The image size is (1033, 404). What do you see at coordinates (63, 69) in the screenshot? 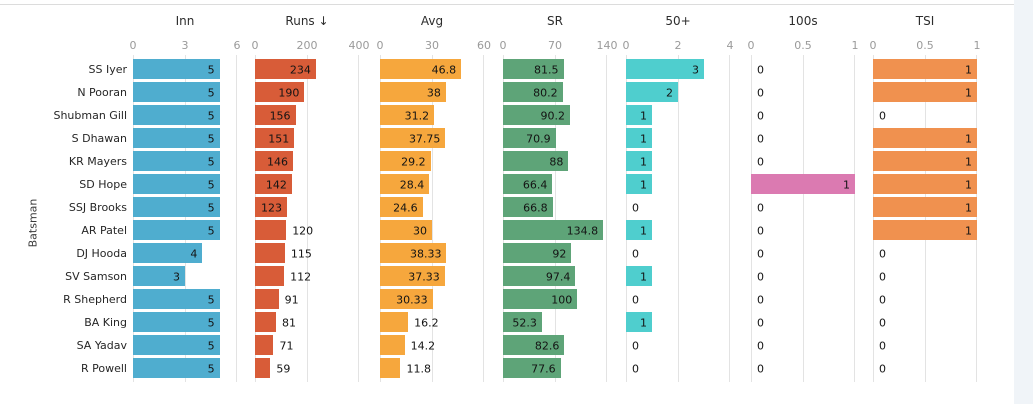
I see `batsman-name-row: SS Iyer` at bounding box center [63, 69].